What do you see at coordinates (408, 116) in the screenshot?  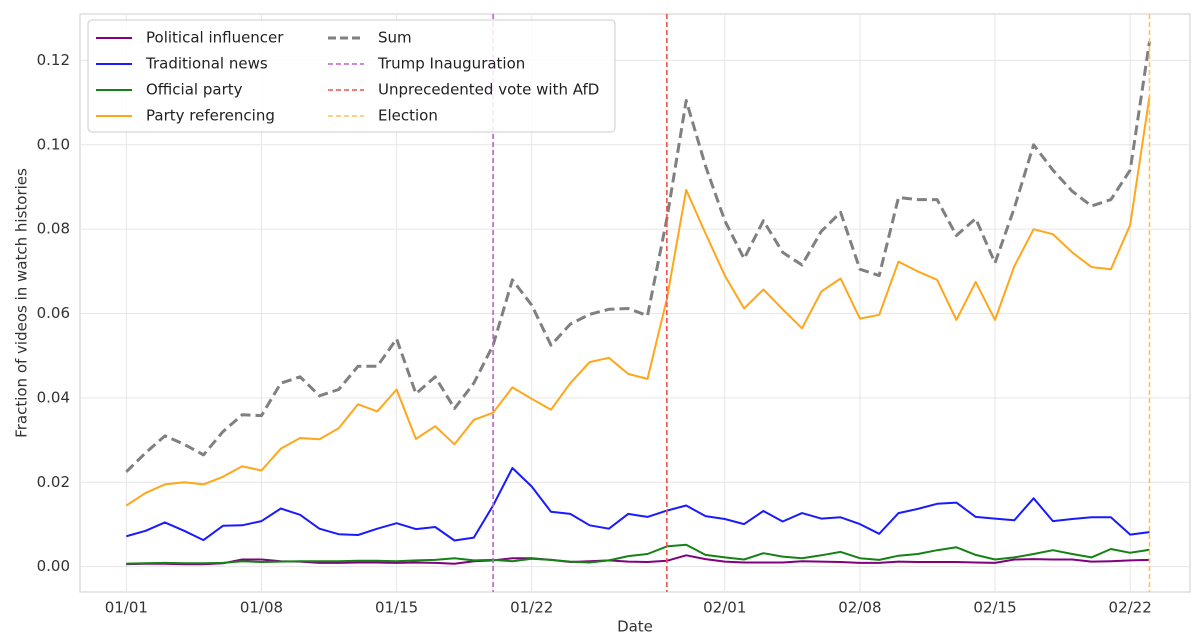 I see `legend-label: Election` at bounding box center [408, 116].